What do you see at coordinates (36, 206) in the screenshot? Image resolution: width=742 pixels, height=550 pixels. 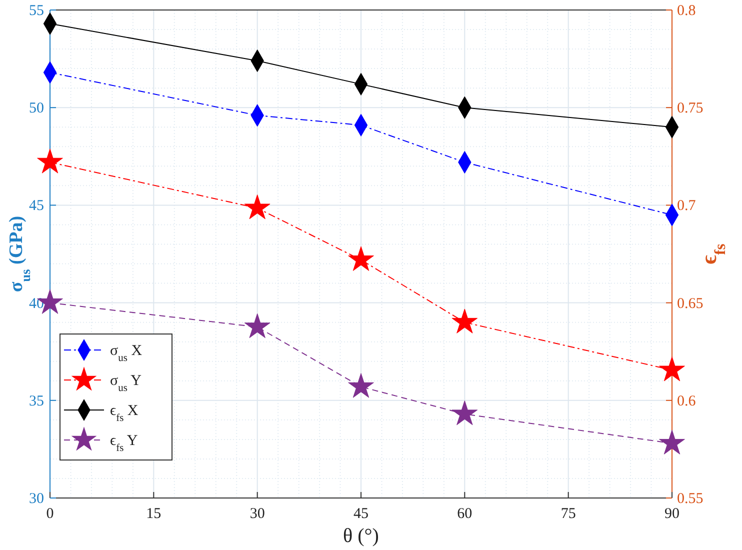 I see `y-tick-label: 45` at bounding box center [36, 206].